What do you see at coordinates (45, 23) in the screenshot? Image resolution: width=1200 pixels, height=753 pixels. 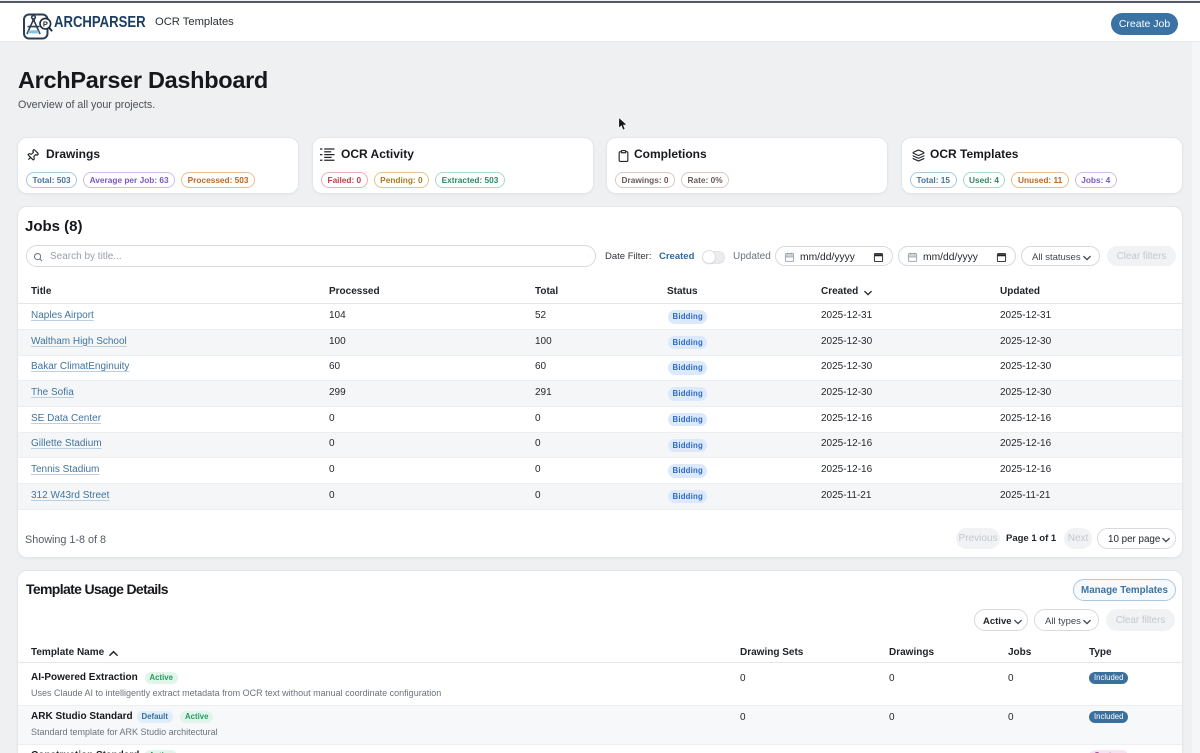 I see `svg-text: P` at bounding box center [45, 23].